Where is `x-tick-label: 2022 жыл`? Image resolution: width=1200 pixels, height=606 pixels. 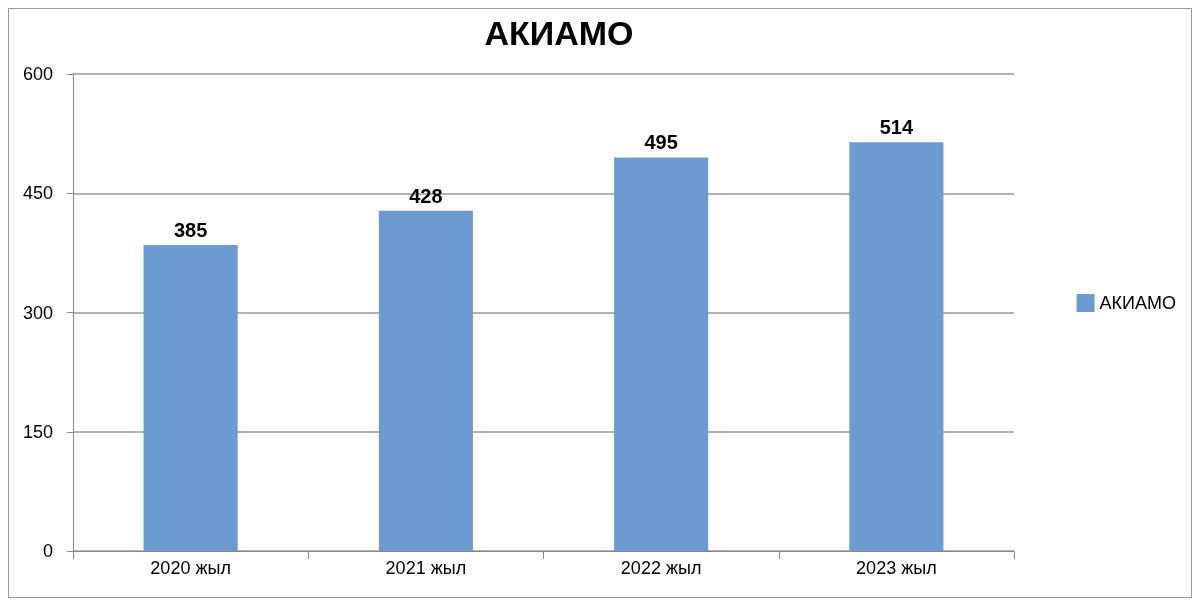
x-tick-label: 2022 жыл is located at coordinates (661, 568).